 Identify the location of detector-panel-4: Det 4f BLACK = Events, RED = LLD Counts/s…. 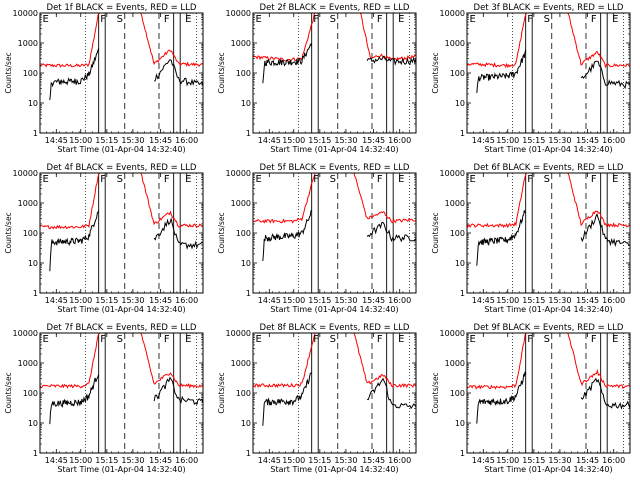
(104, 238).